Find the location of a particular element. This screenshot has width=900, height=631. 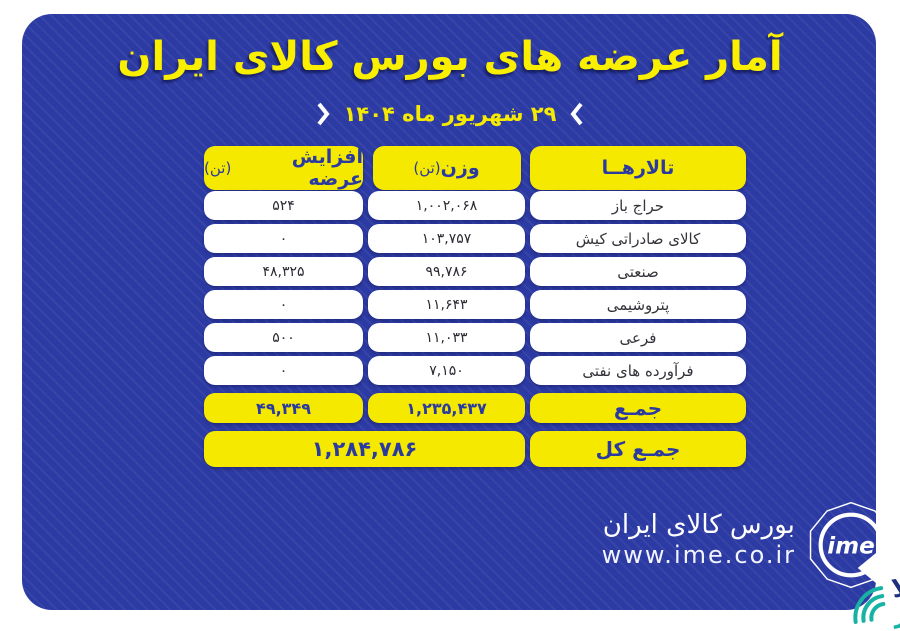

hall-name: کالای صادراتی کیش is located at coordinates (638, 238).